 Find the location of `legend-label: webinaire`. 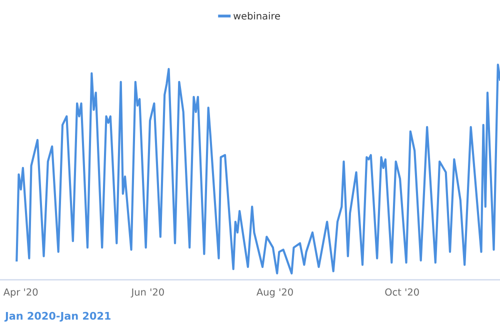

legend-label: webinaire is located at coordinates (257, 16).